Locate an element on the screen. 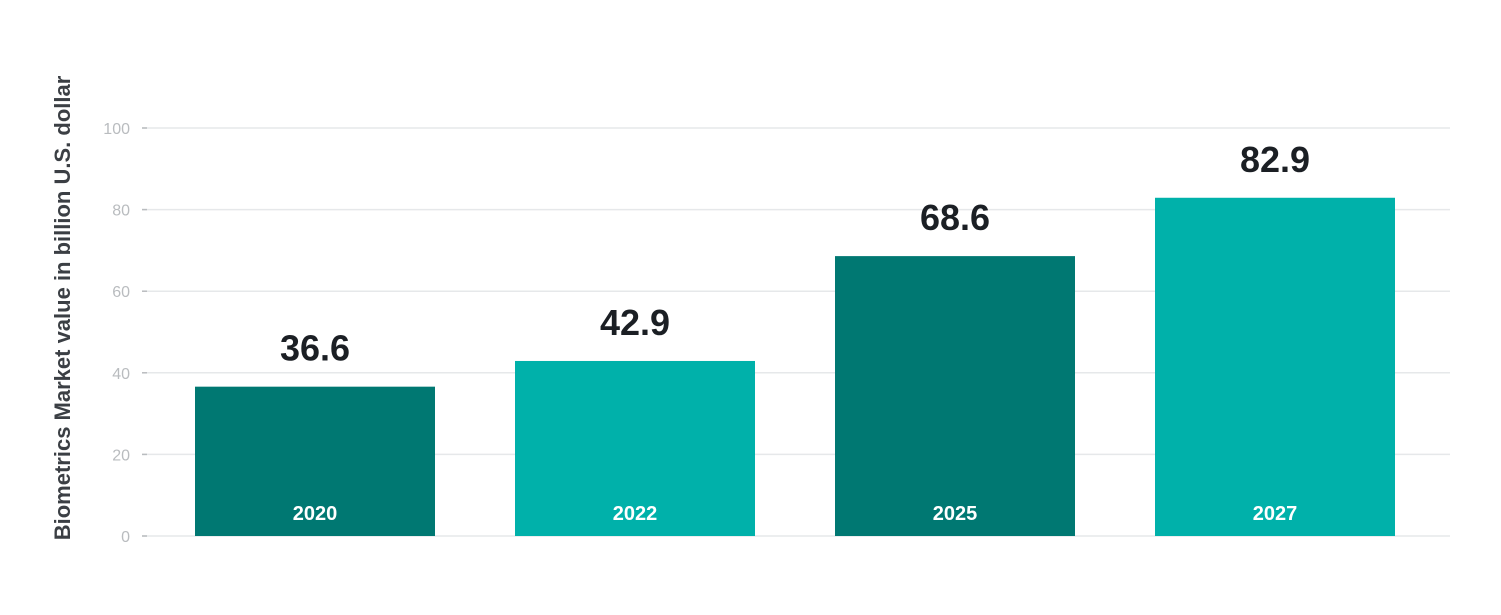  data-label-2020: 36.6 is located at coordinates (315, 348).